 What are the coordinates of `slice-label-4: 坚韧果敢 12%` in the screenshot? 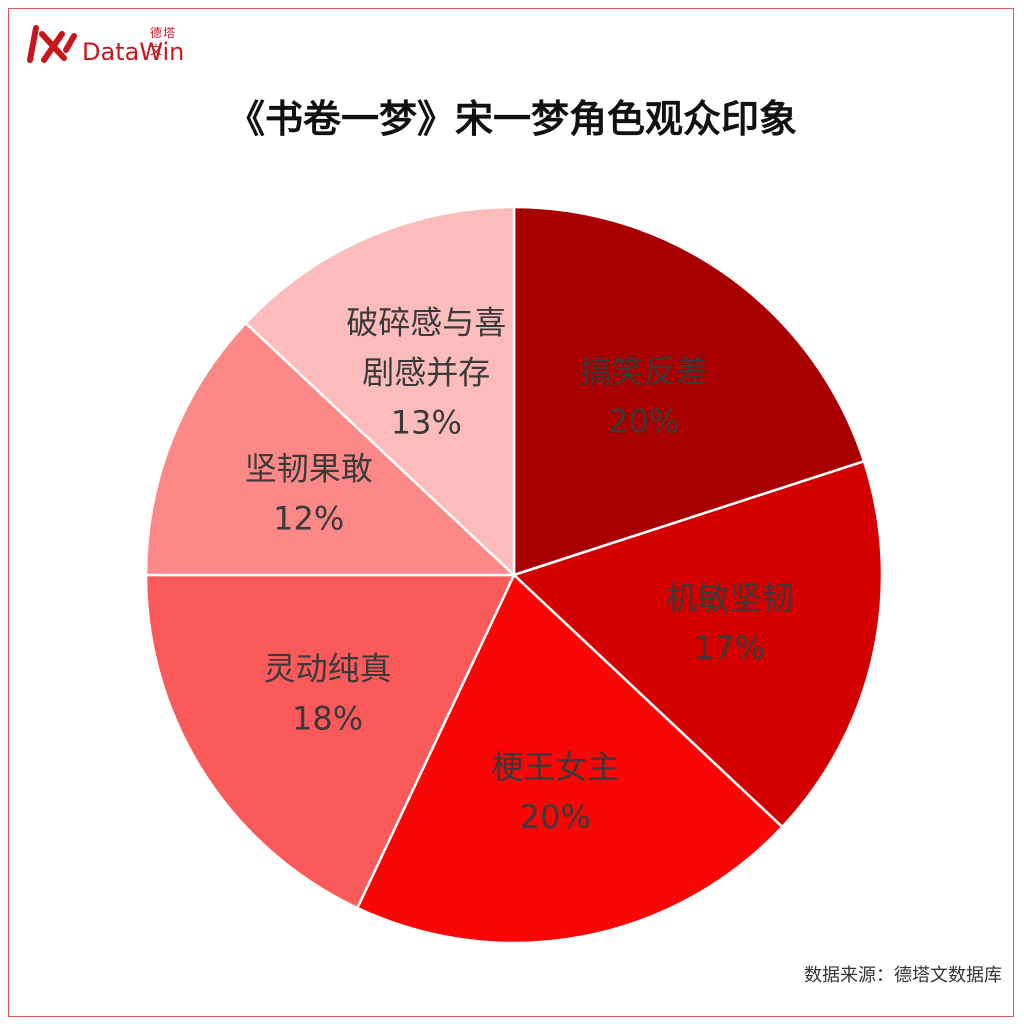 It's located at (309, 494).